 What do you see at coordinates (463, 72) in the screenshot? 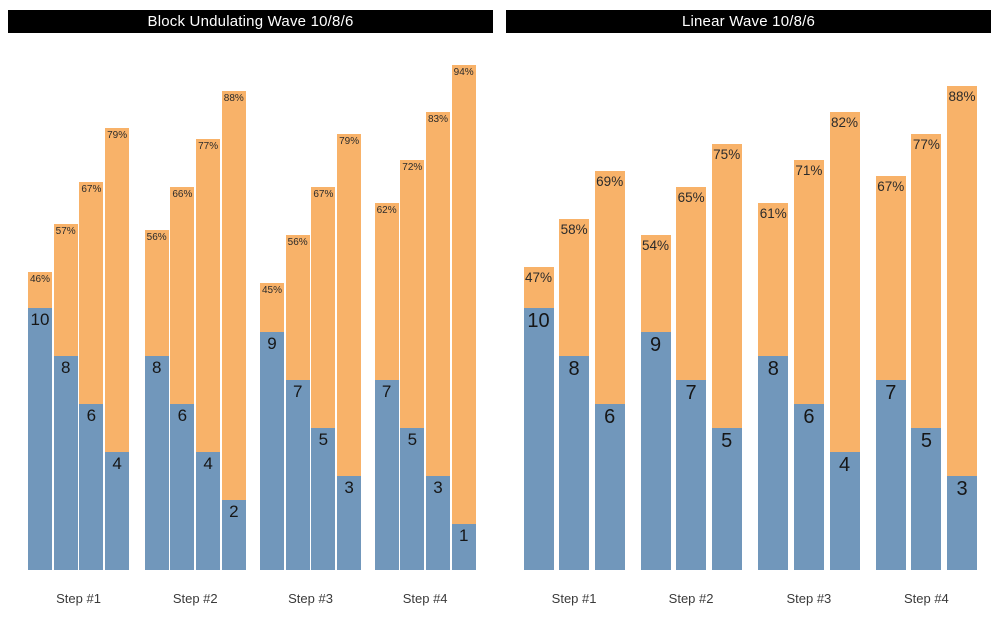
I see `pct-label: 94%` at bounding box center [463, 72].